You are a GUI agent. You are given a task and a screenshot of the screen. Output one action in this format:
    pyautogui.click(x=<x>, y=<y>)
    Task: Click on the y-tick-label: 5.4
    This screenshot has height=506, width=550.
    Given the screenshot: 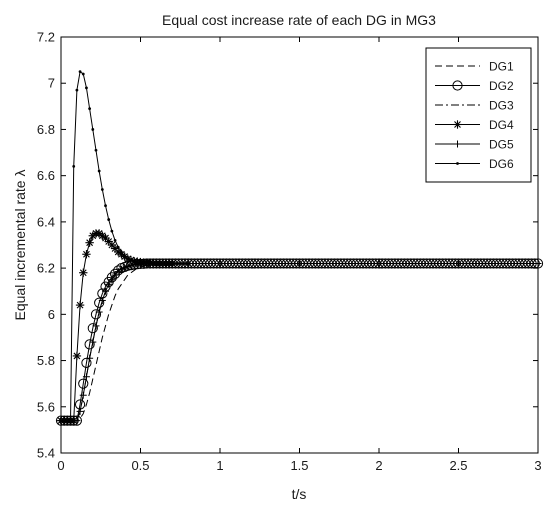 What is the action you would take?
    pyautogui.click(x=46, y=453)
    